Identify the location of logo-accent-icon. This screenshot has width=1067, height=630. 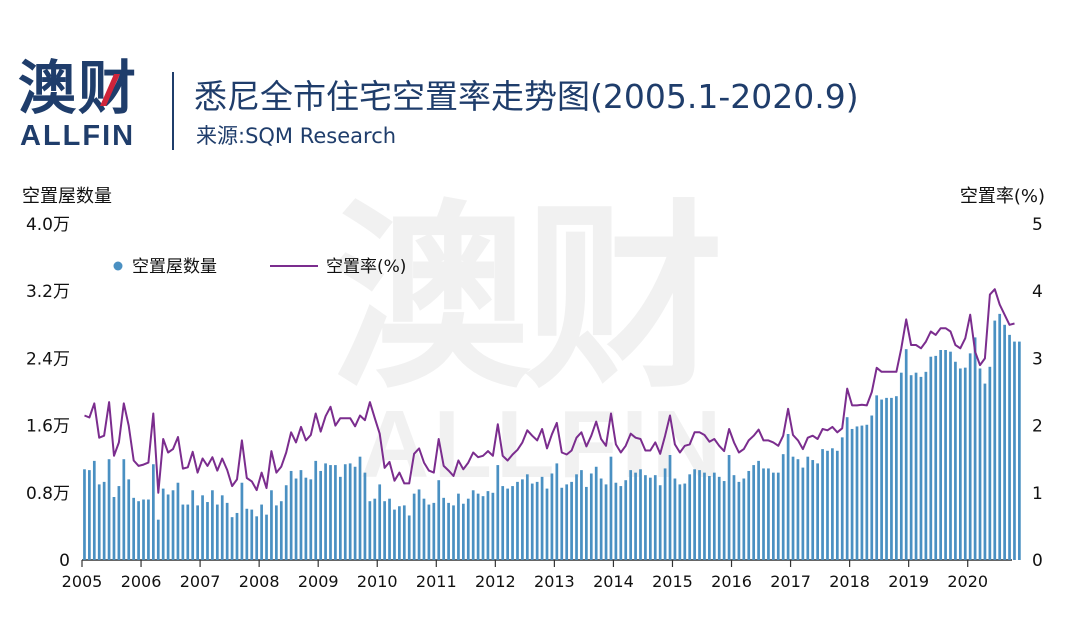
(110, 90).